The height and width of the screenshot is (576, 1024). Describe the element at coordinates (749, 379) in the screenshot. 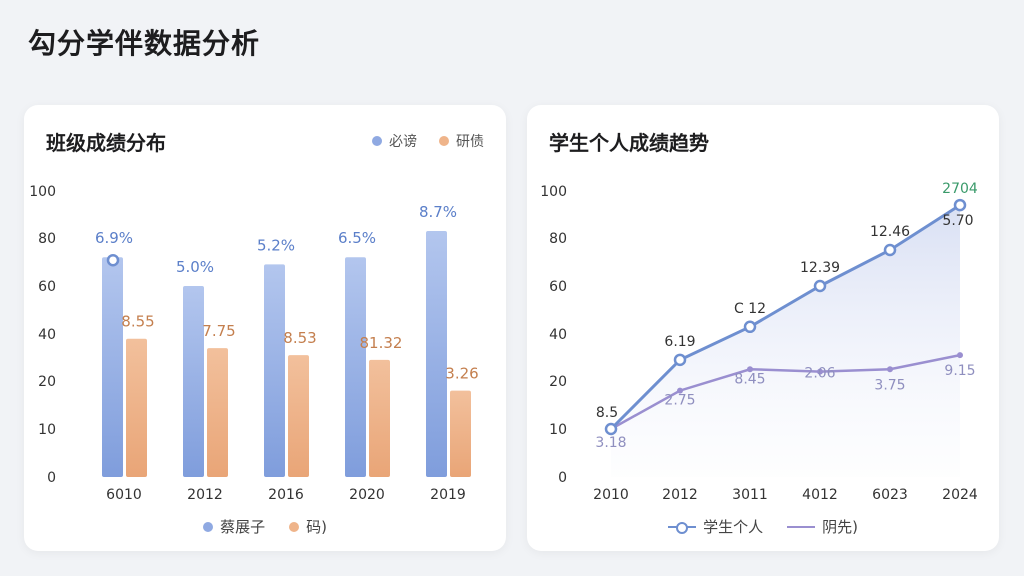

I see `purple-point-label: 8.45` at that location.